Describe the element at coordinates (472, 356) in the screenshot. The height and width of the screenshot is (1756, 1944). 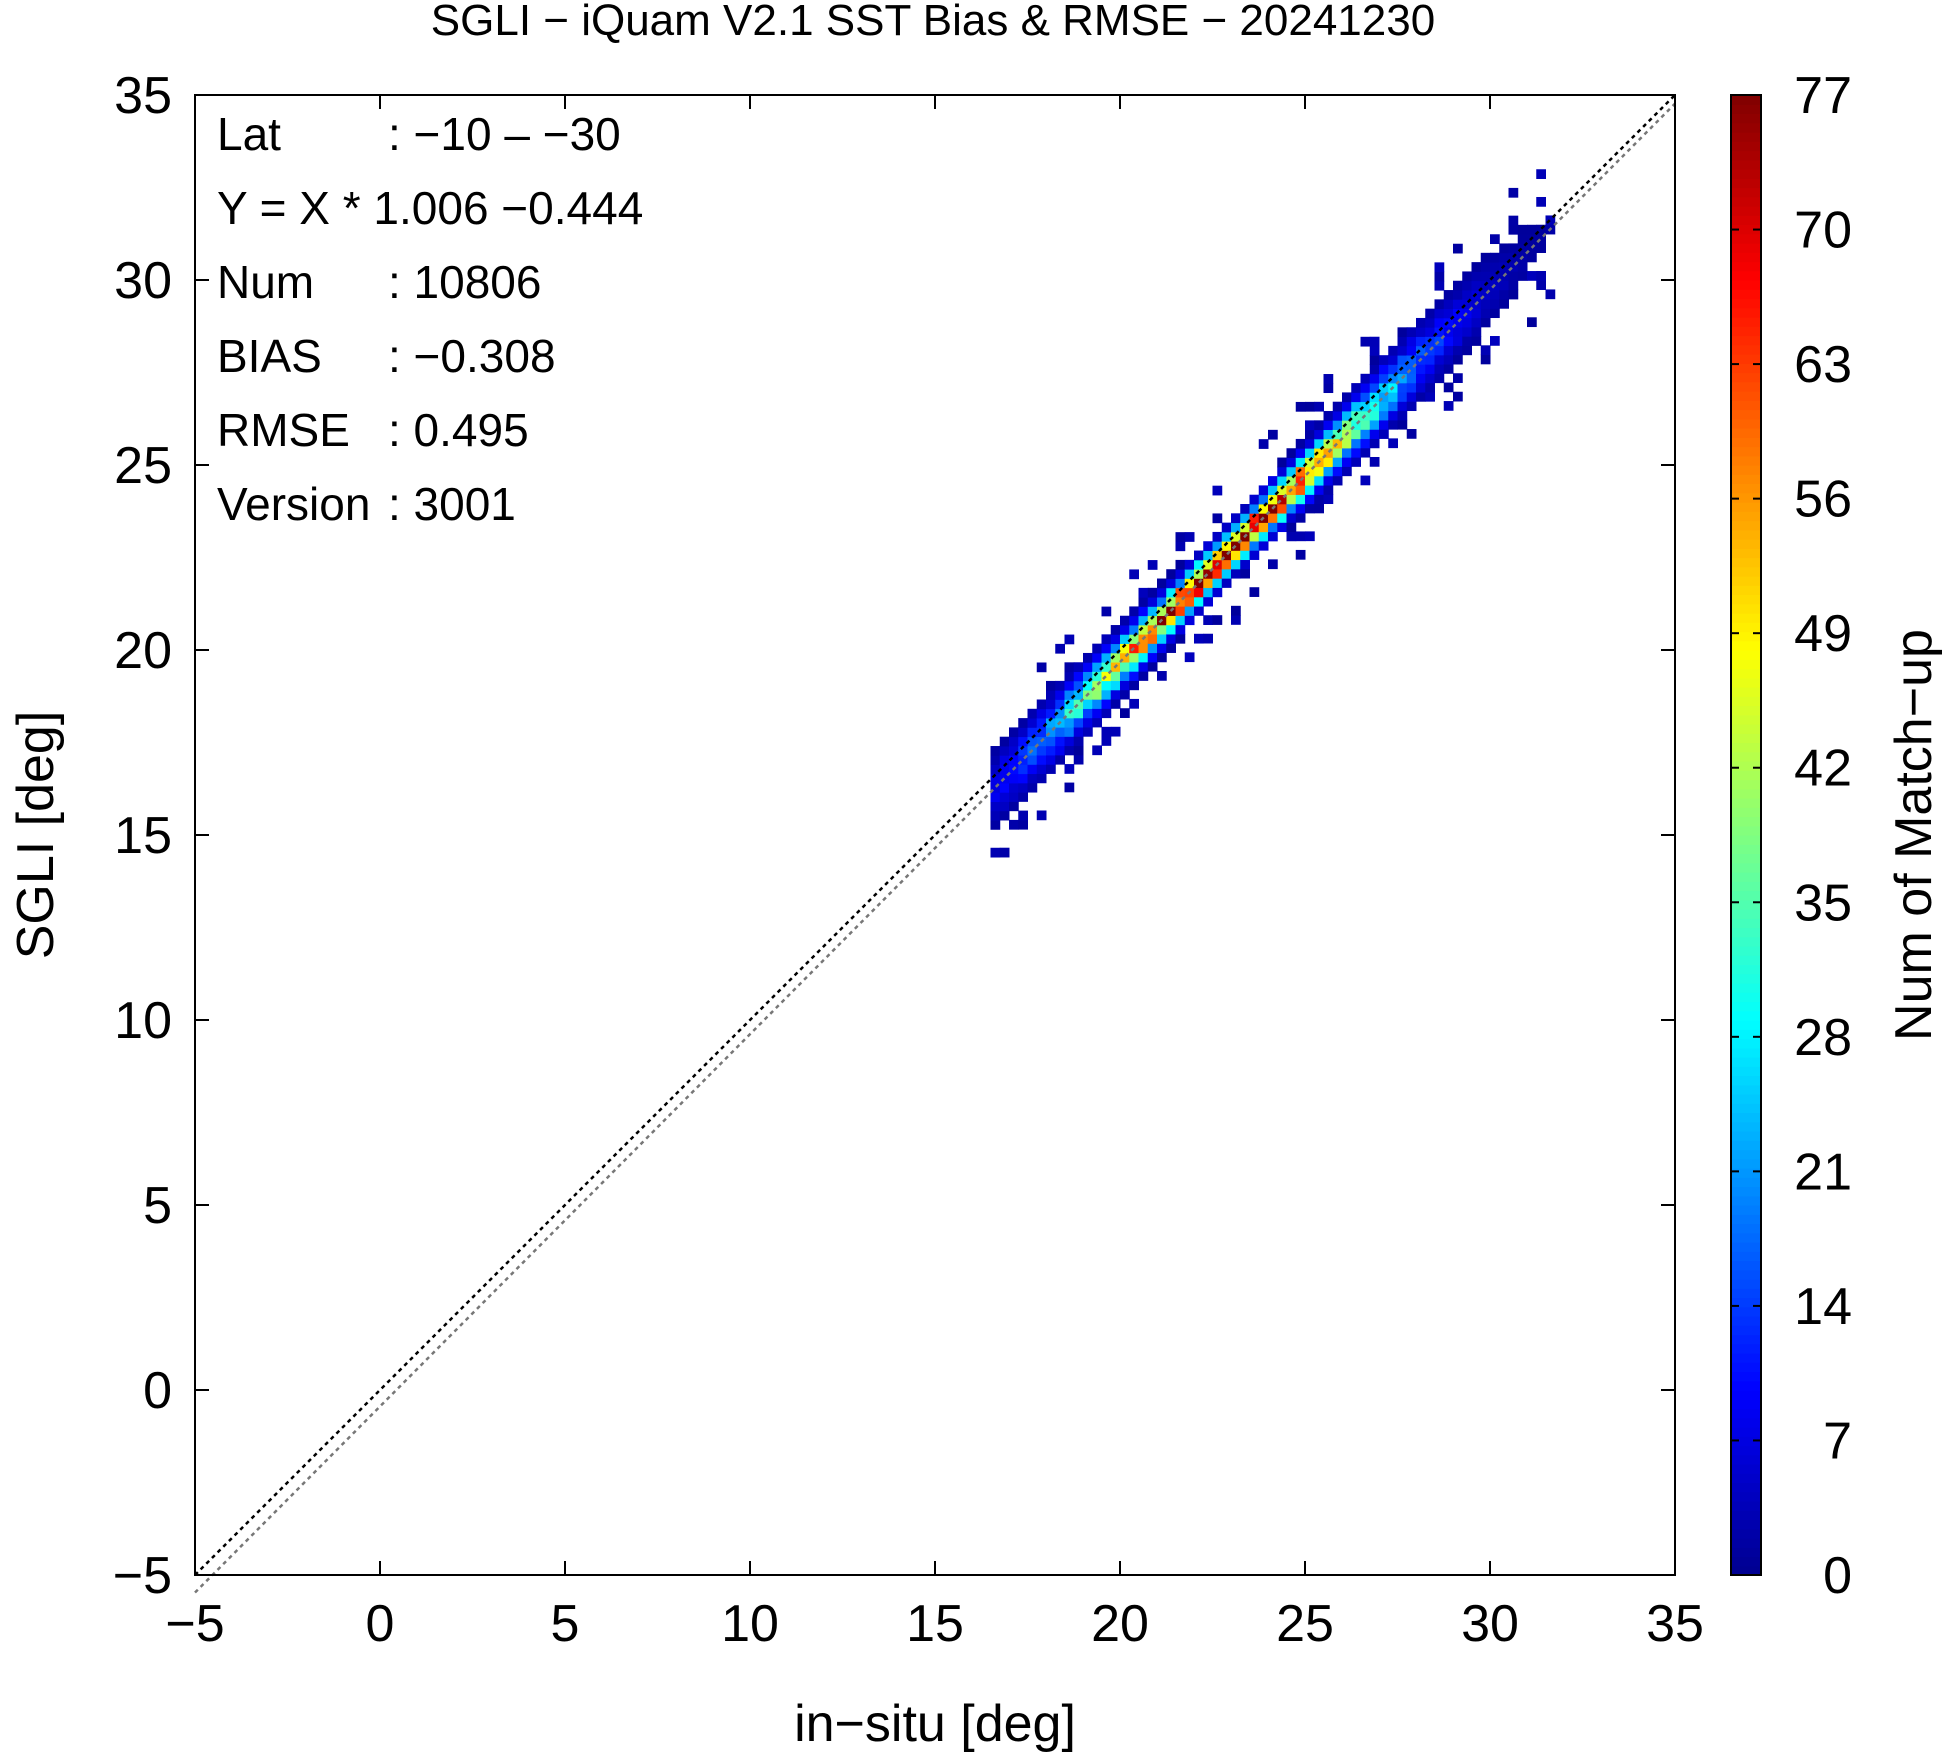
I see `stat-value: : −0.308` at that location.